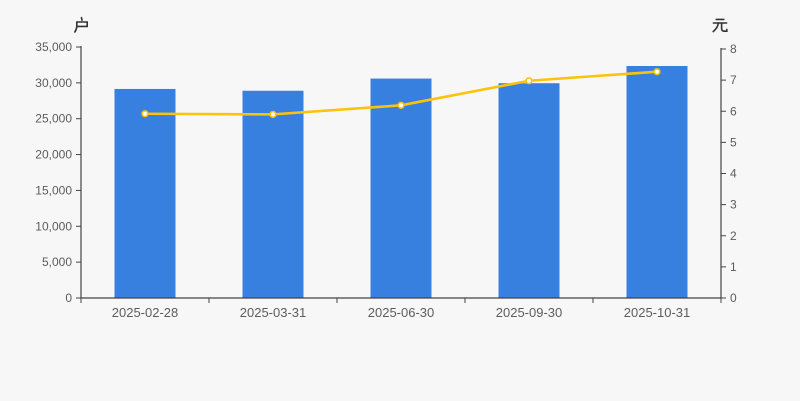  Describe the element at coordinates (733, 205) in the screenshot. I see `right-axis-tick-label: 3` at that location.